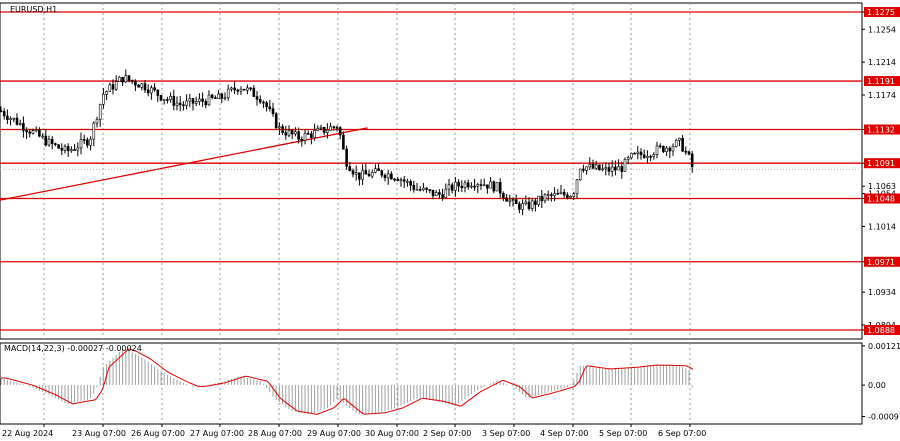 The image size is (900, 441). I want to click on x-tick-label: 22 Aug 2024, so click(27, 433).